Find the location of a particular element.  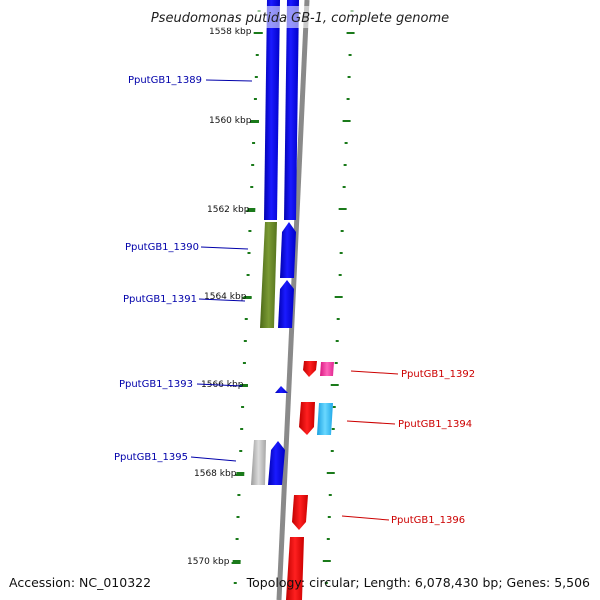

scale-tick-label: 1558 kbp is located at coordinates (230, 32).